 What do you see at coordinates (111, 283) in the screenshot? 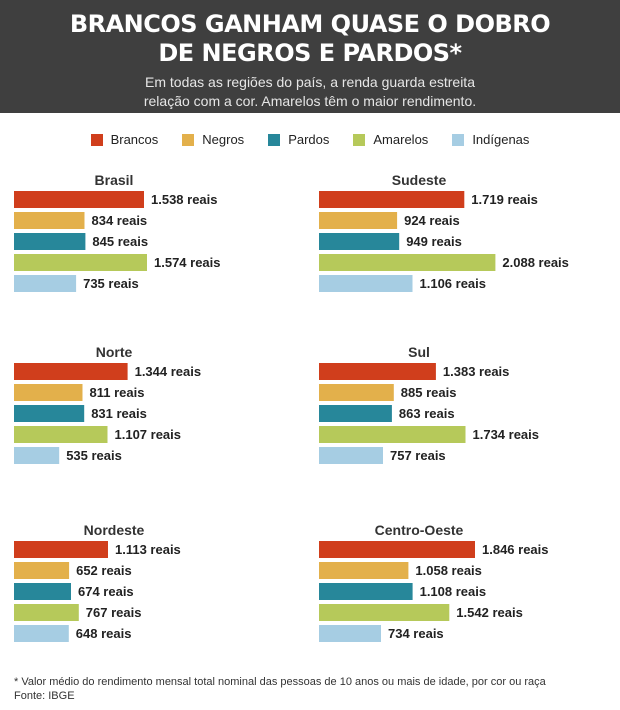
I see `bar-value-label: 735 reais` at bounding box center [111, 283].